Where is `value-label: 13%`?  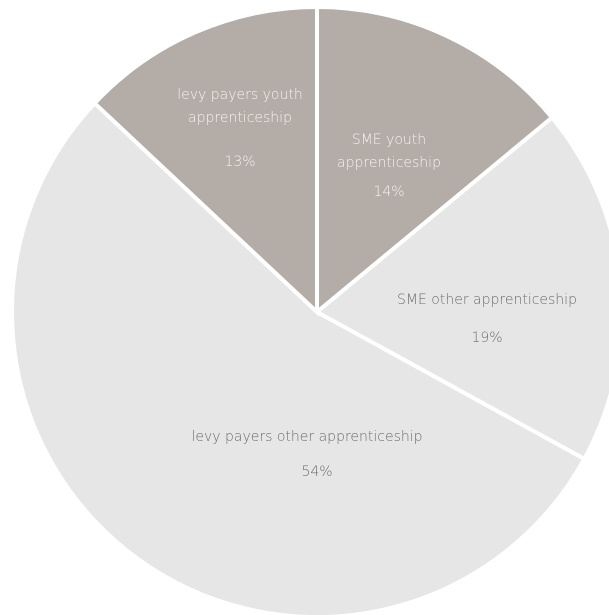
value-label: 13% is located at coordinates (240, 162).